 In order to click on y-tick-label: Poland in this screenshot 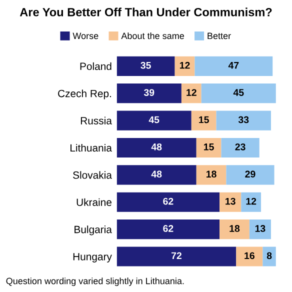, I will do `click(96, 66)`.